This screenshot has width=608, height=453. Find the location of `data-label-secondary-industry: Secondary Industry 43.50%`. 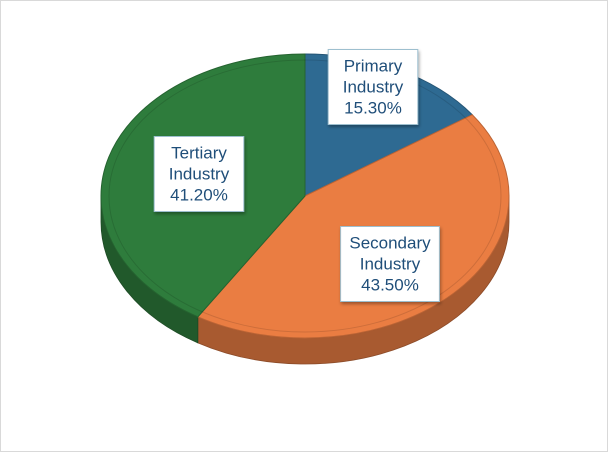

data-label-secondary-industry: Secondary Industry 43.50% is located at coordinates (390, 264).